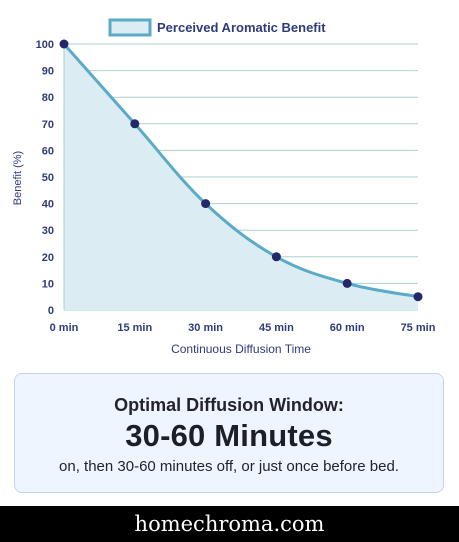 Image resolution: width=459 pixels, height=542 pixels. I want to click on legend: Perceived Aromatic Benefit, so click(217, 27).